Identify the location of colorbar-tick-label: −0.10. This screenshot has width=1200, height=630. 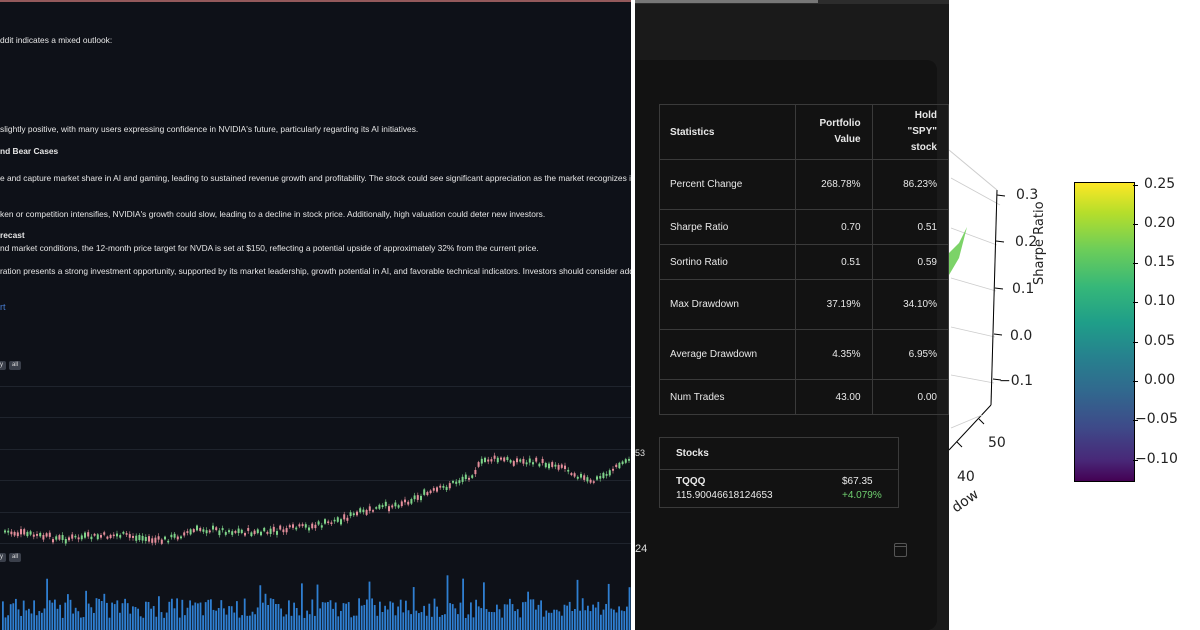
(1156, 459).